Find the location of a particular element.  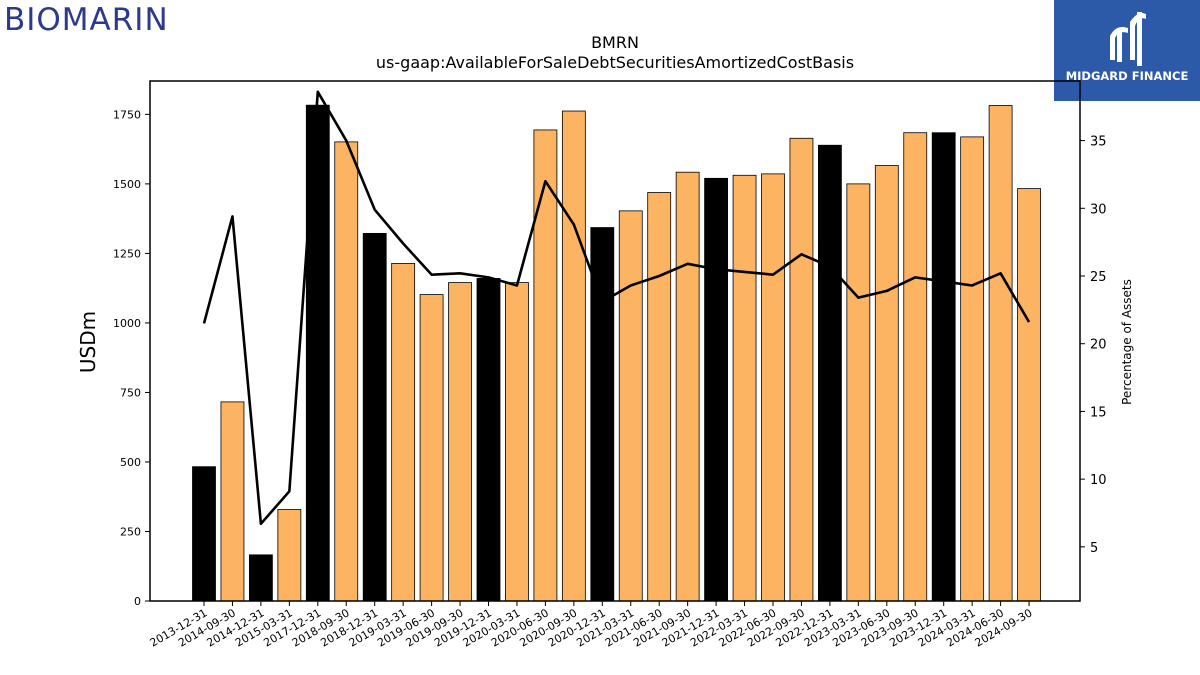

y-tick-label: 1250 is located at coordinates (127, 253).